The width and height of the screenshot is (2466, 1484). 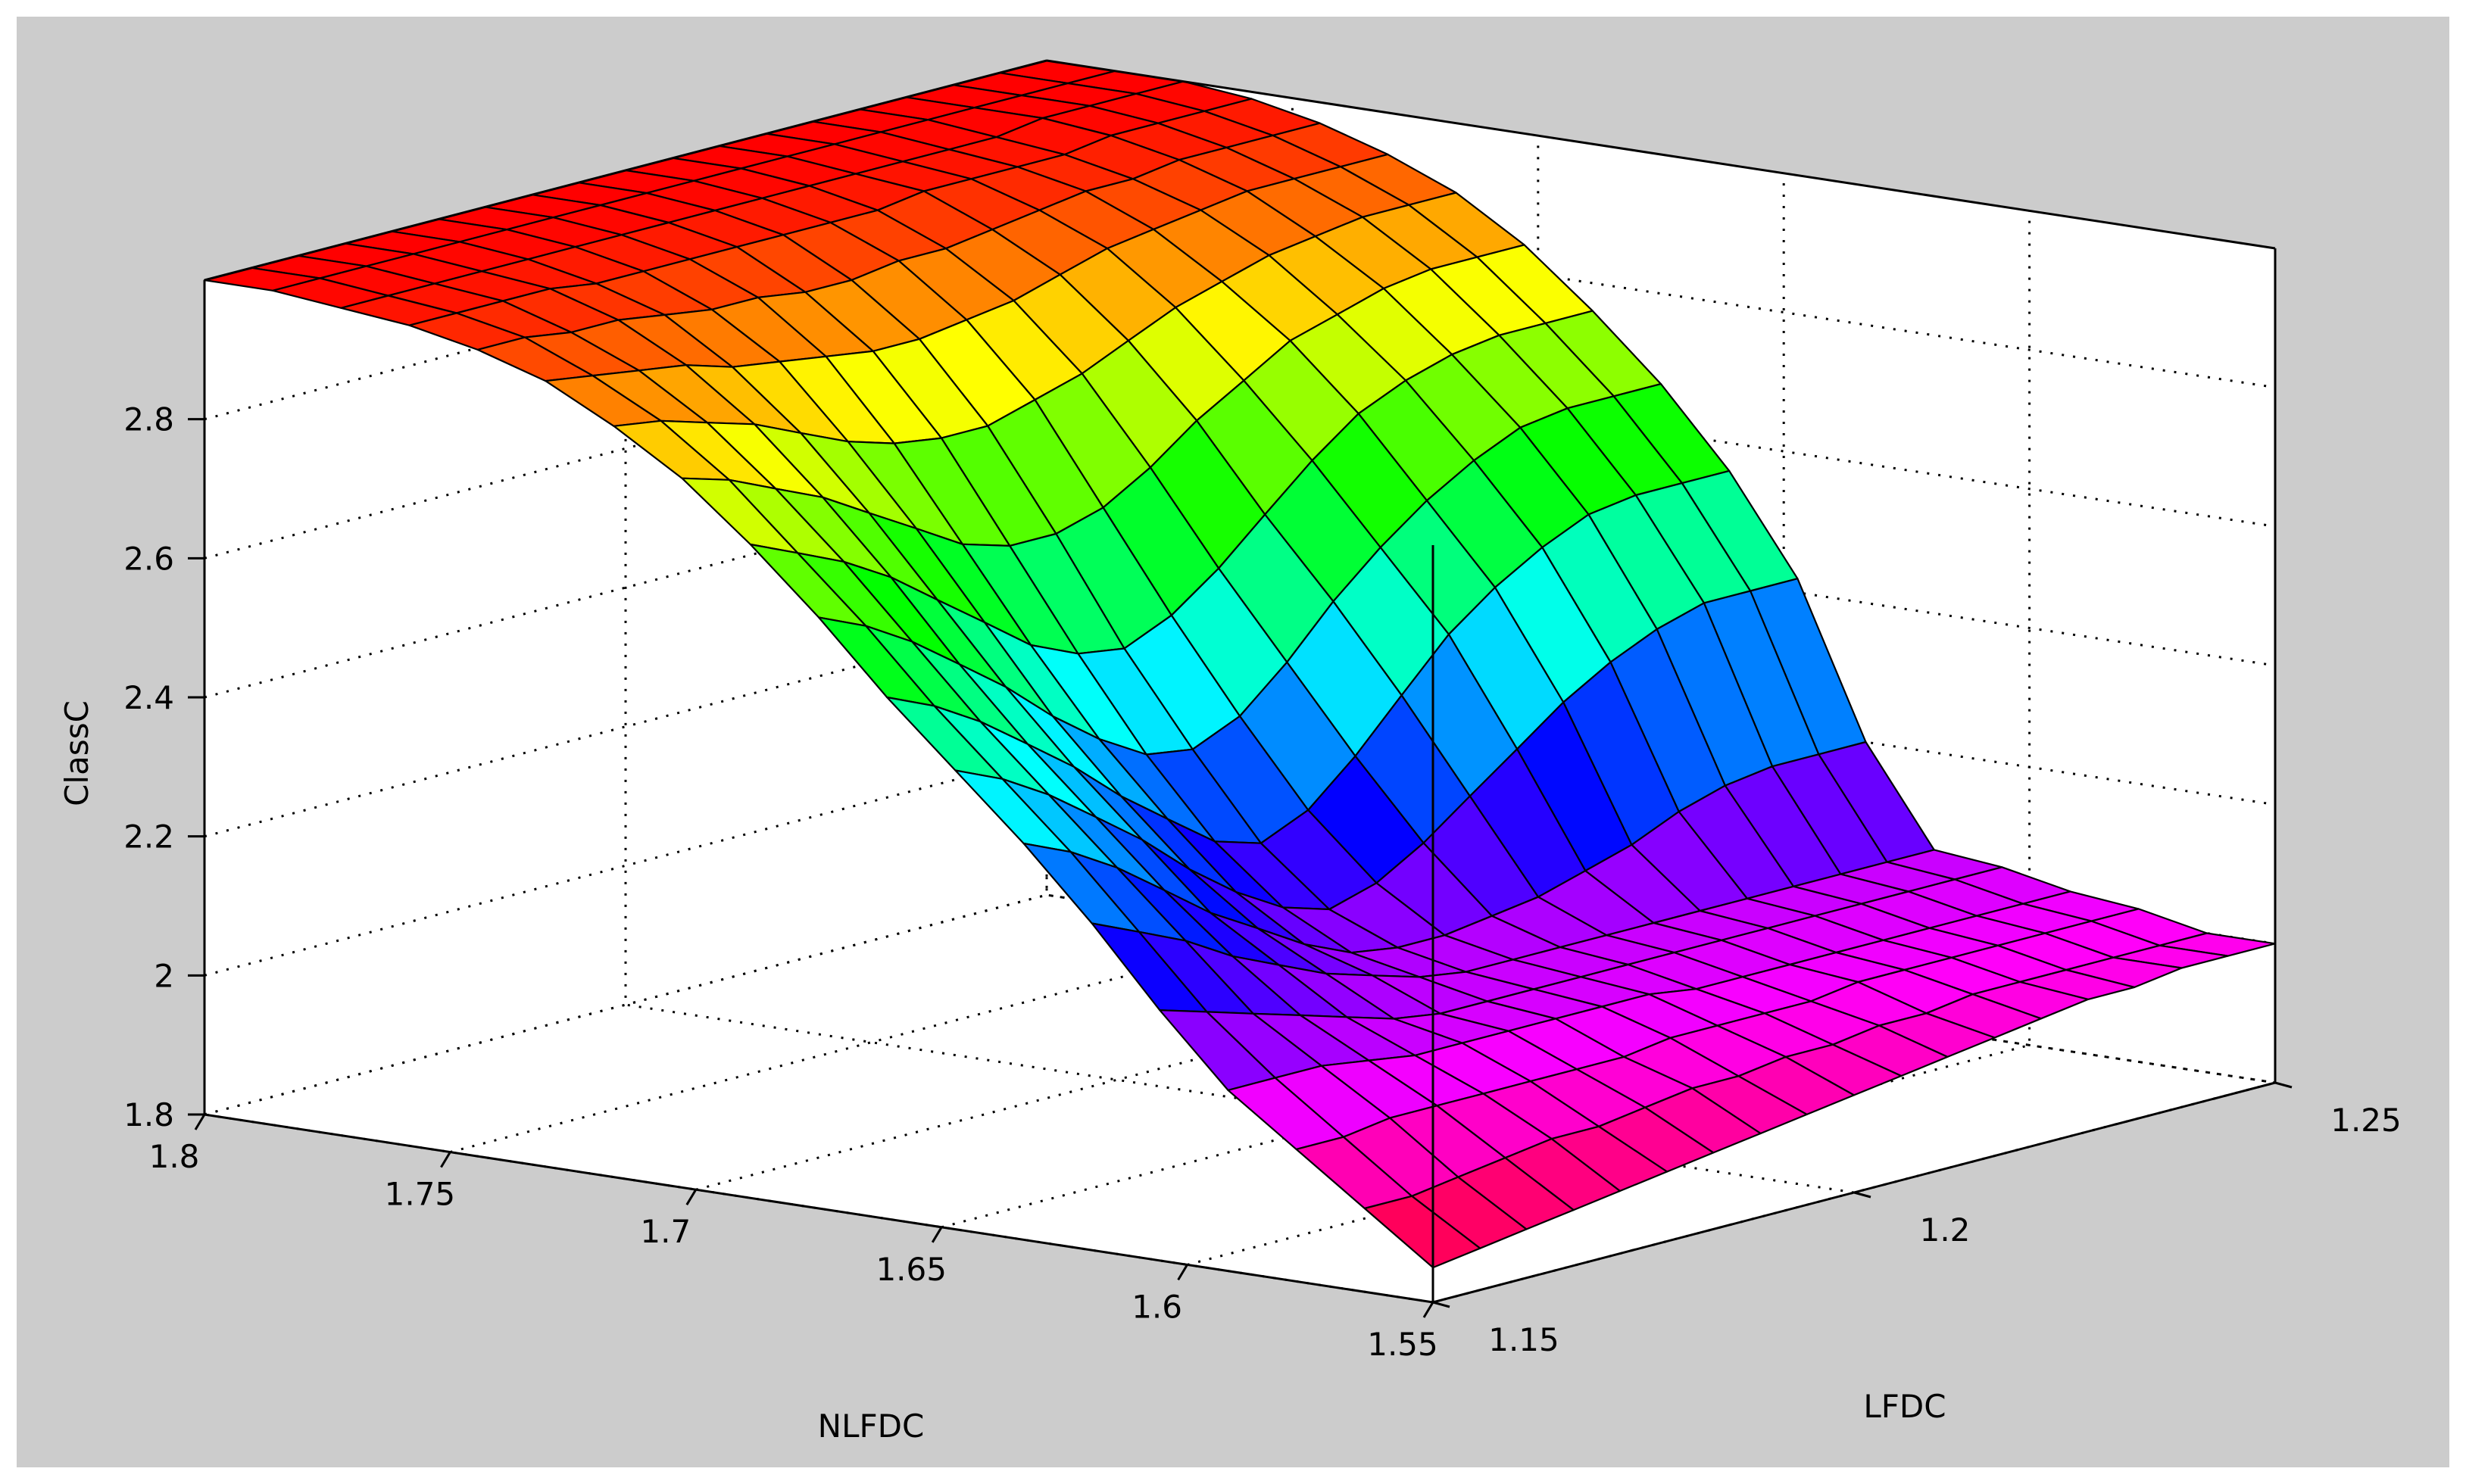 I want to click on y-tick-label: 1.65, so click(x=911, y=1269).